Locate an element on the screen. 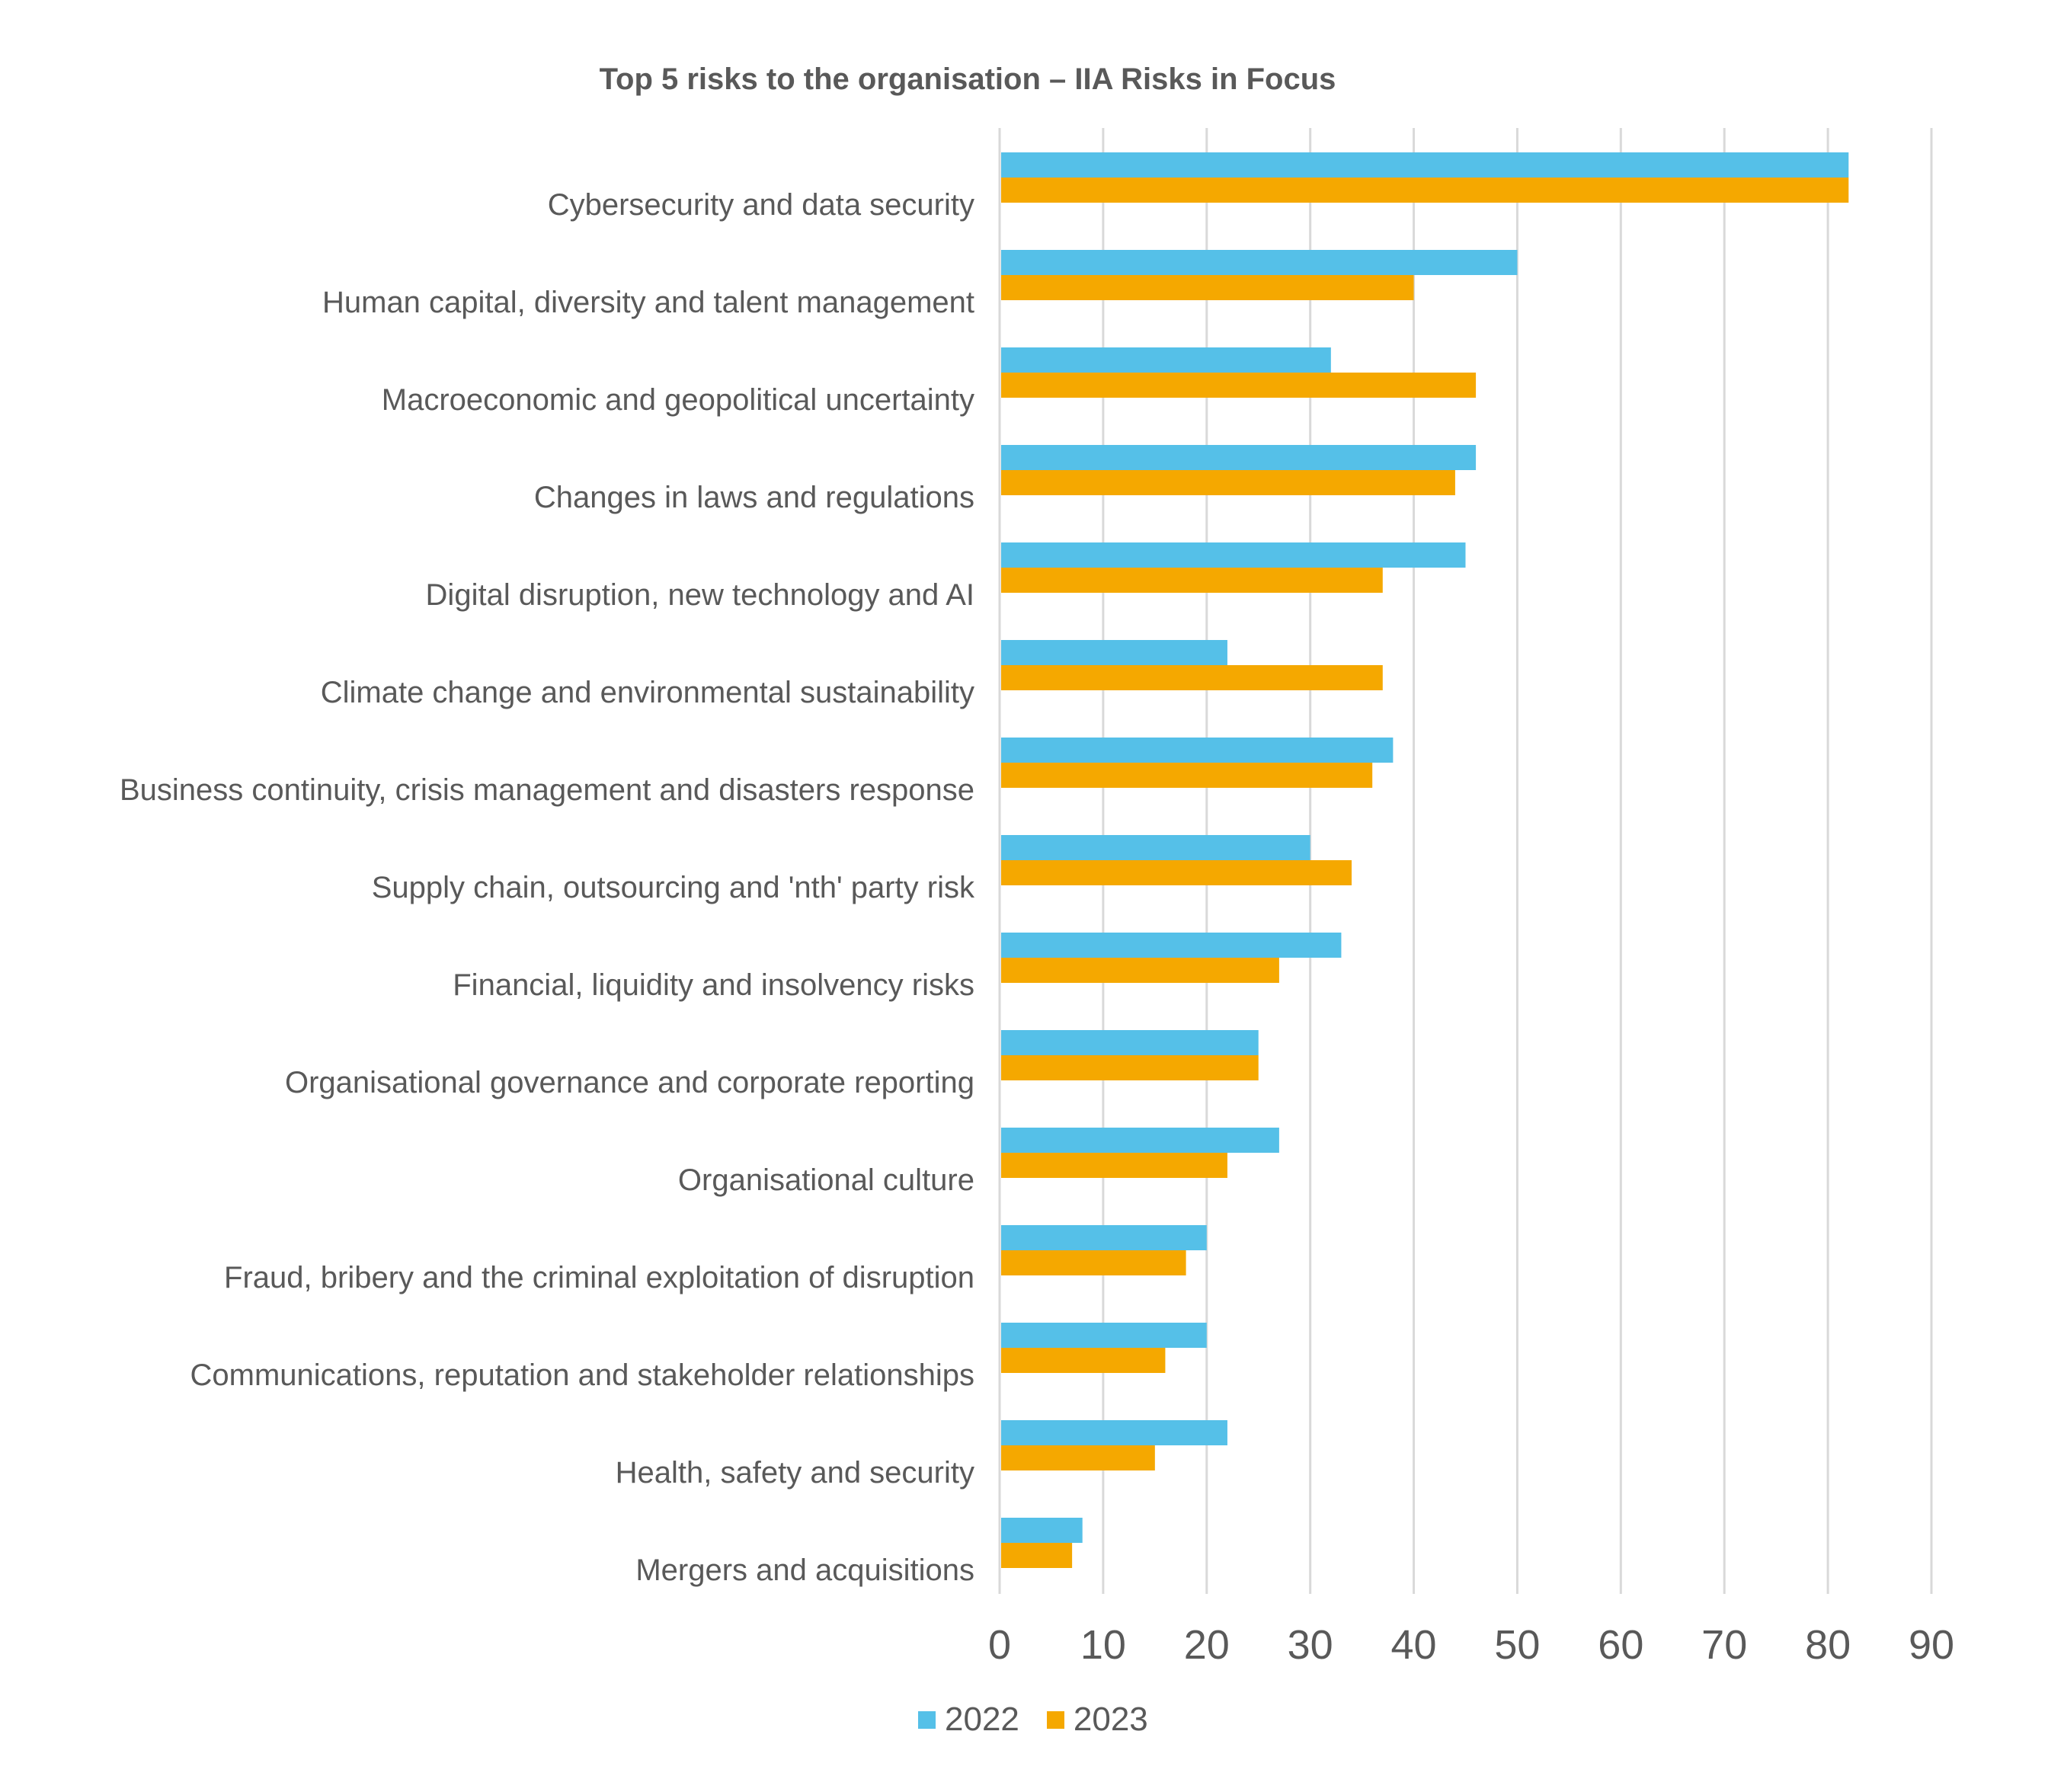  category-label: Cybersecurity and data security is located at coordinates (760, 205).